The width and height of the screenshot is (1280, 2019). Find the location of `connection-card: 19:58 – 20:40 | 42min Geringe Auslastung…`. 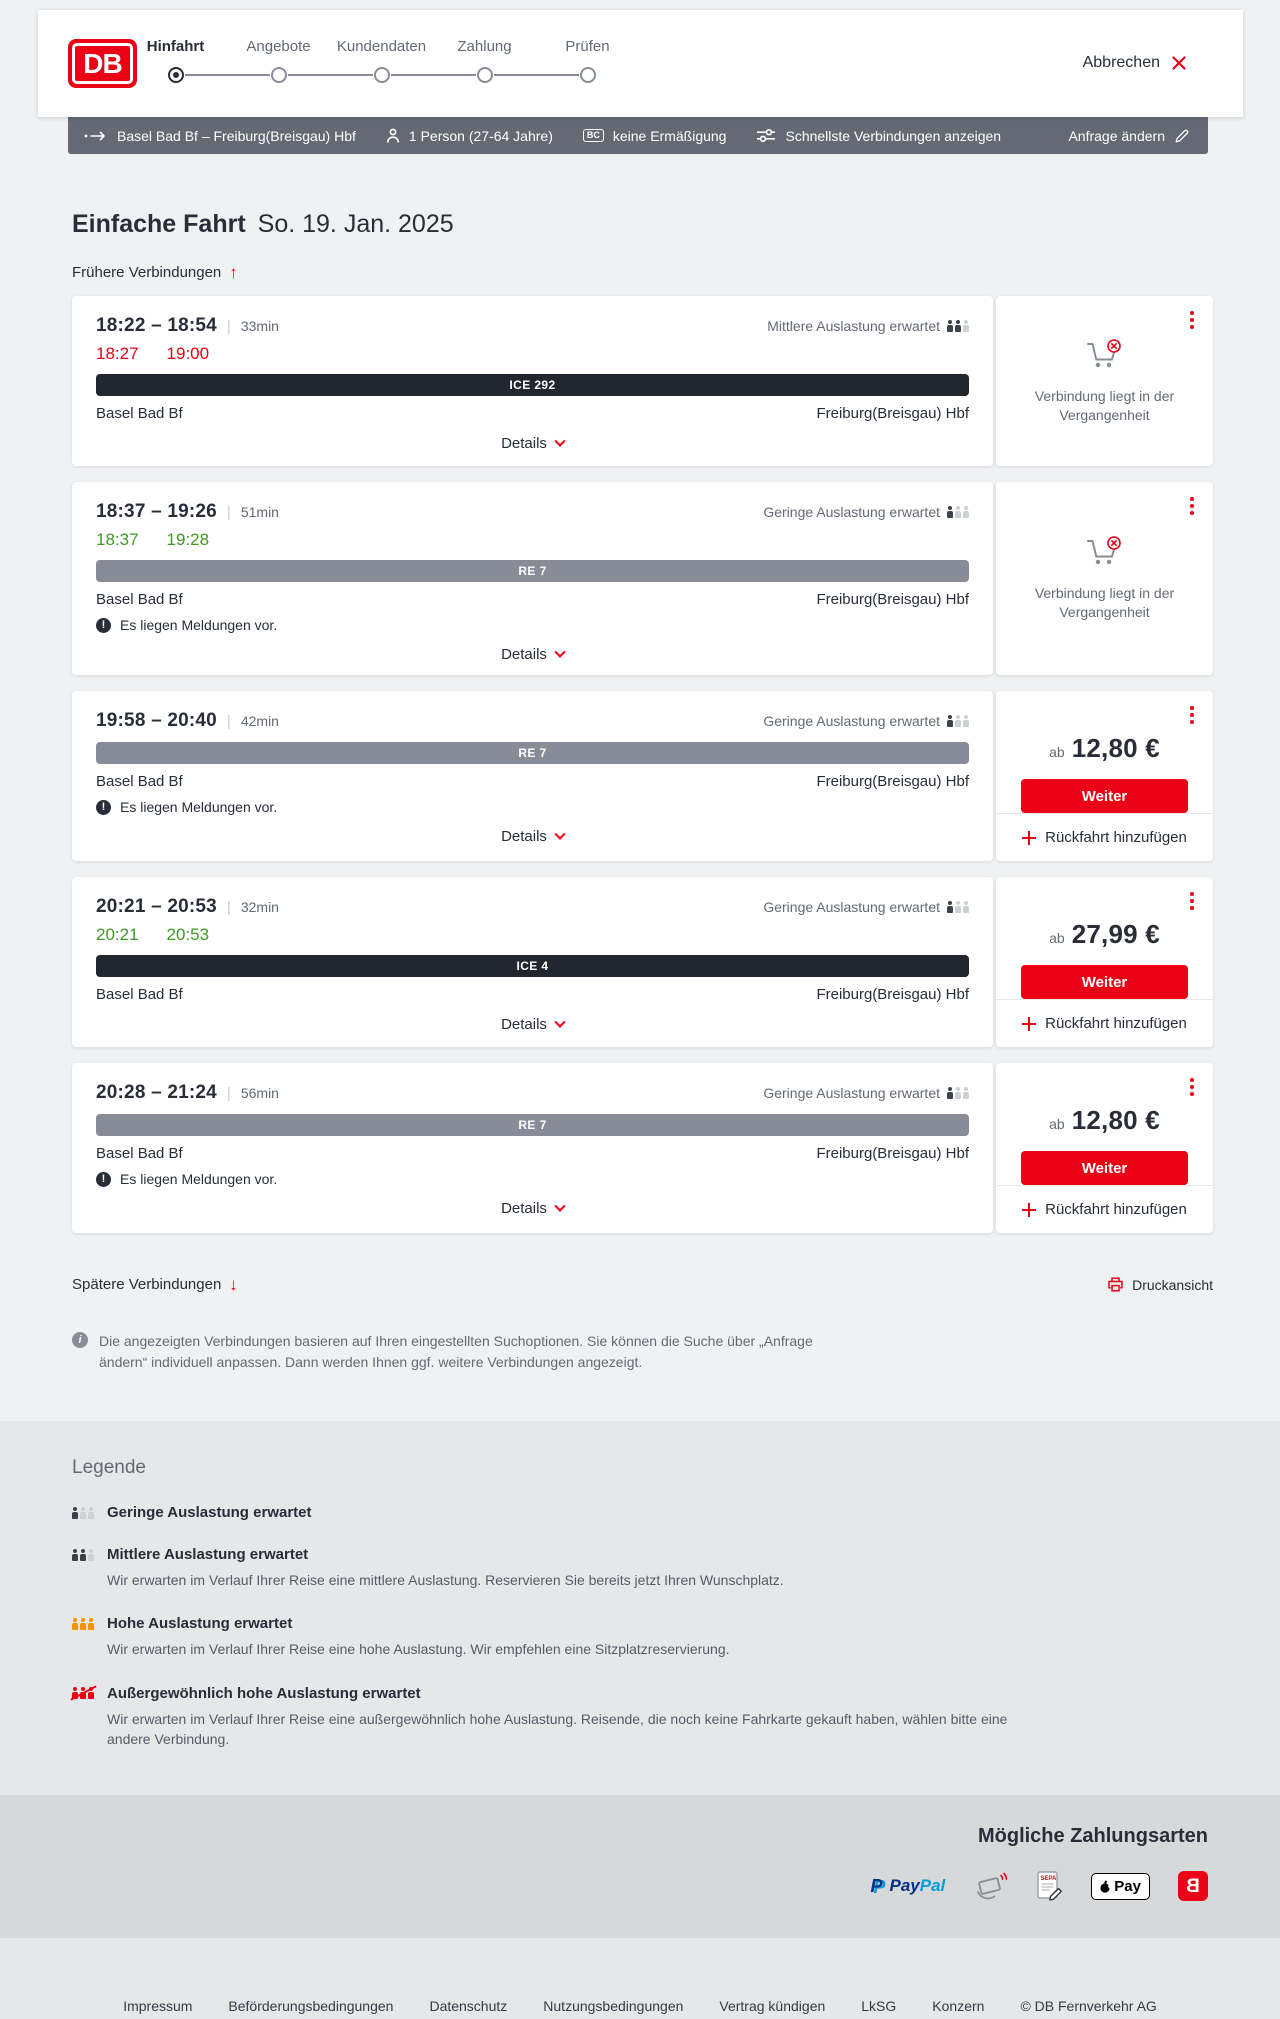

connection-card: 19:58 – 20:40 | 42min Geringe Auslastung… is located at coordinates (642, 776).